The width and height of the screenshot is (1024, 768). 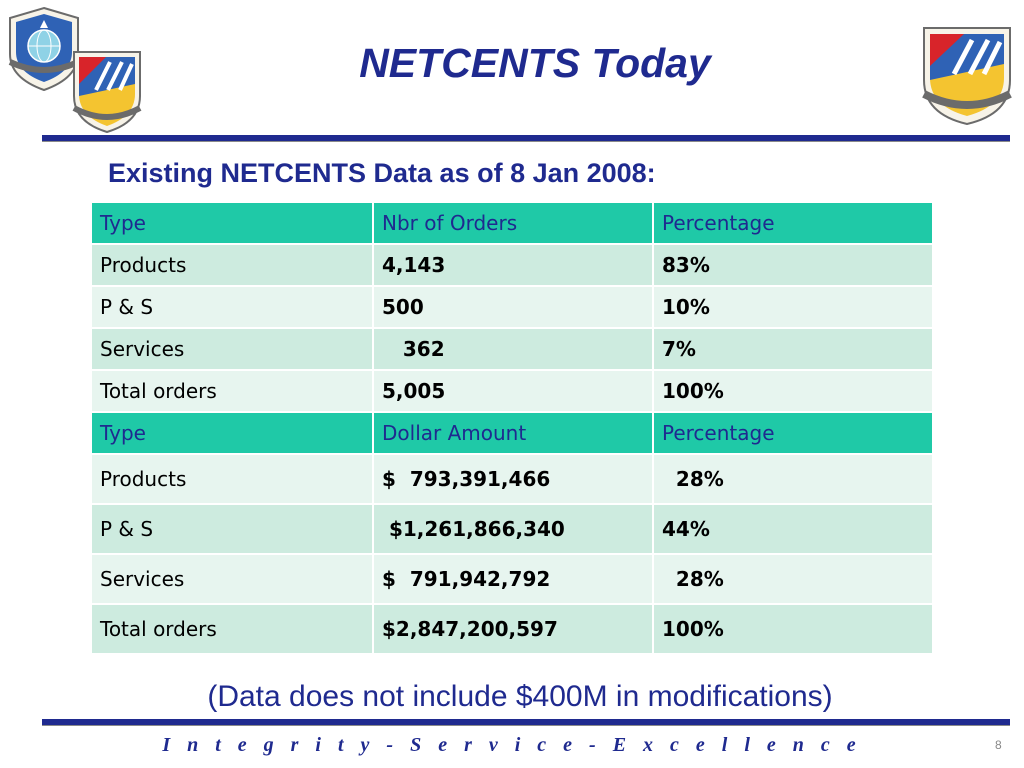 I want to click on table-cell: $ 791,942,792, so click(x=513, y=579).